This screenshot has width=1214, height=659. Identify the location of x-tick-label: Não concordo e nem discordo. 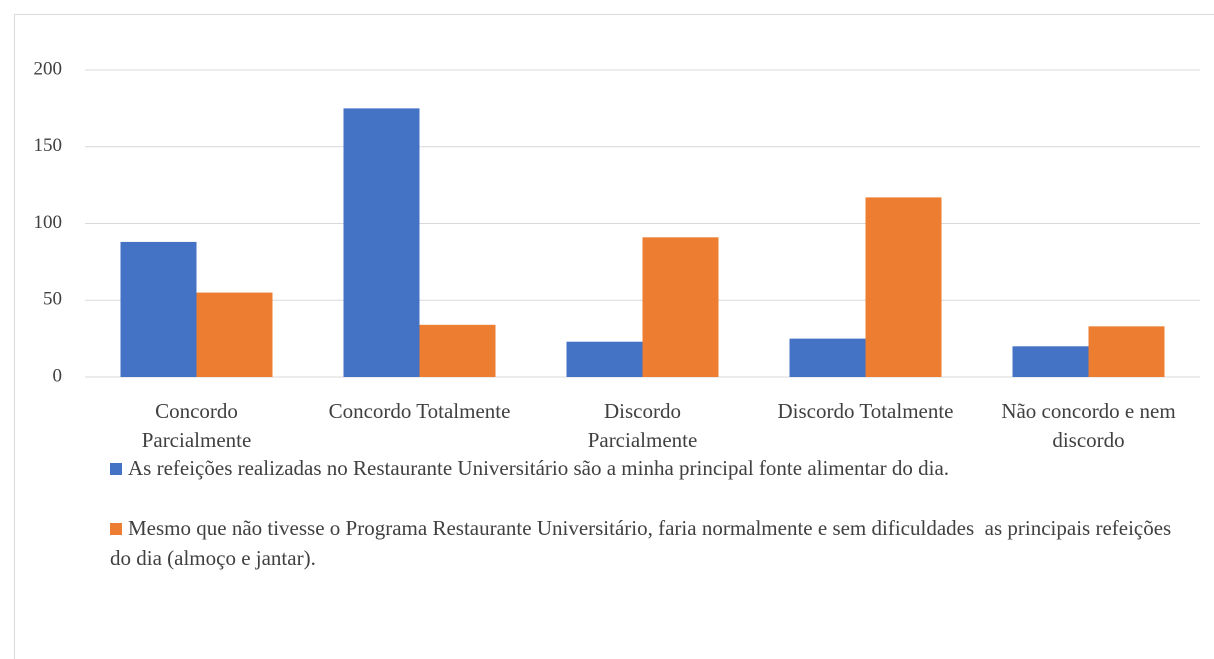
(1088, 425).